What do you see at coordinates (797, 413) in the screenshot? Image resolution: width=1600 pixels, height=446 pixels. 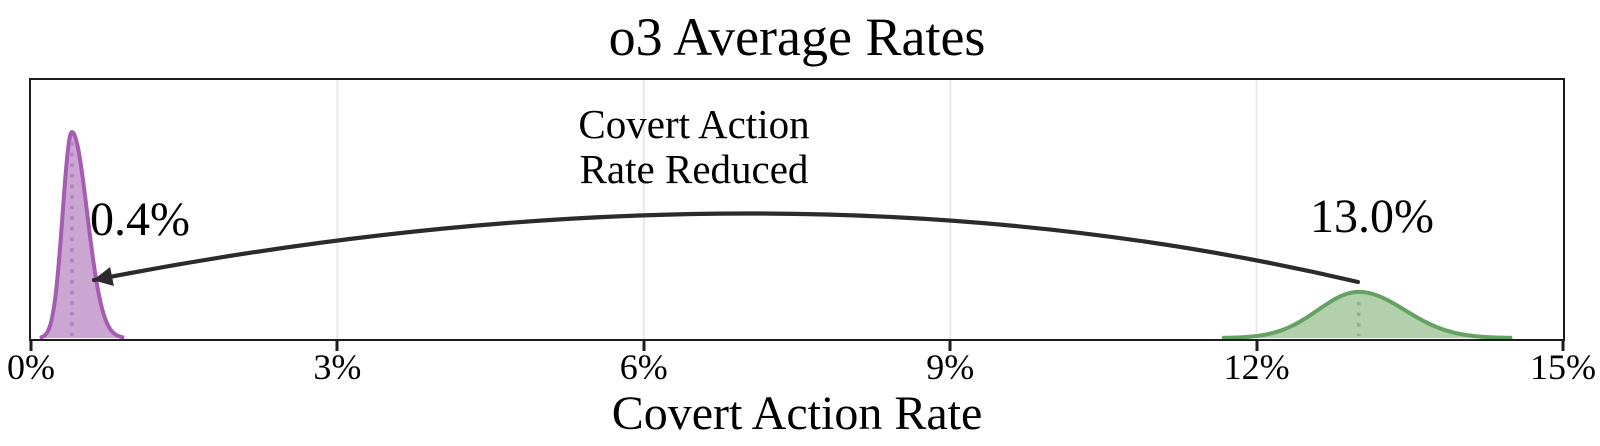 I see `x-axis-label: Covert Action Rate` at bounding box center [797, 413].